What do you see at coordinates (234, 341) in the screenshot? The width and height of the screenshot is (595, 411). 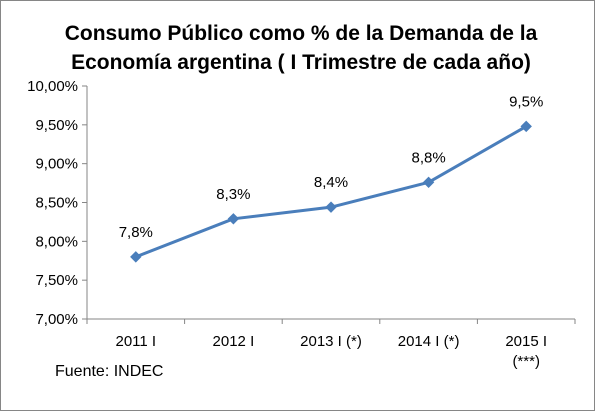 I see `x-tick-label: 2012 I` at bounding box center [234, 341].